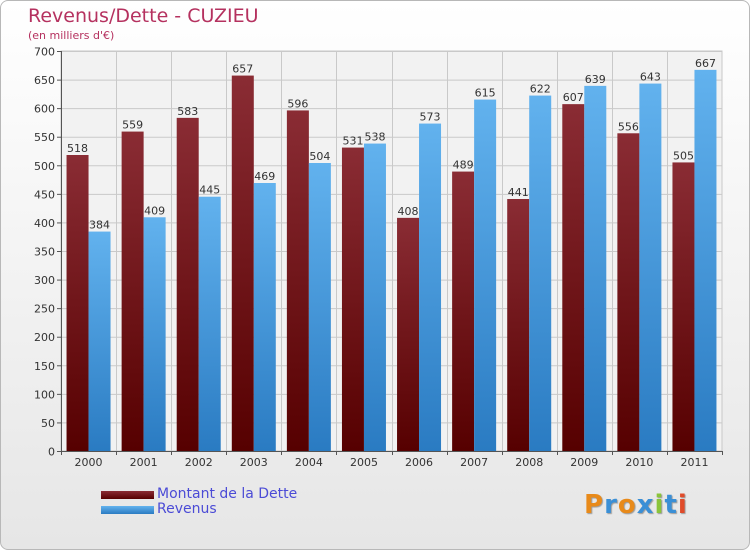 This screenshot has width=750, height=550. Describe the element at coordinates (127, 494) in the screenshot. I see `legend-swatch-dette` at that location.